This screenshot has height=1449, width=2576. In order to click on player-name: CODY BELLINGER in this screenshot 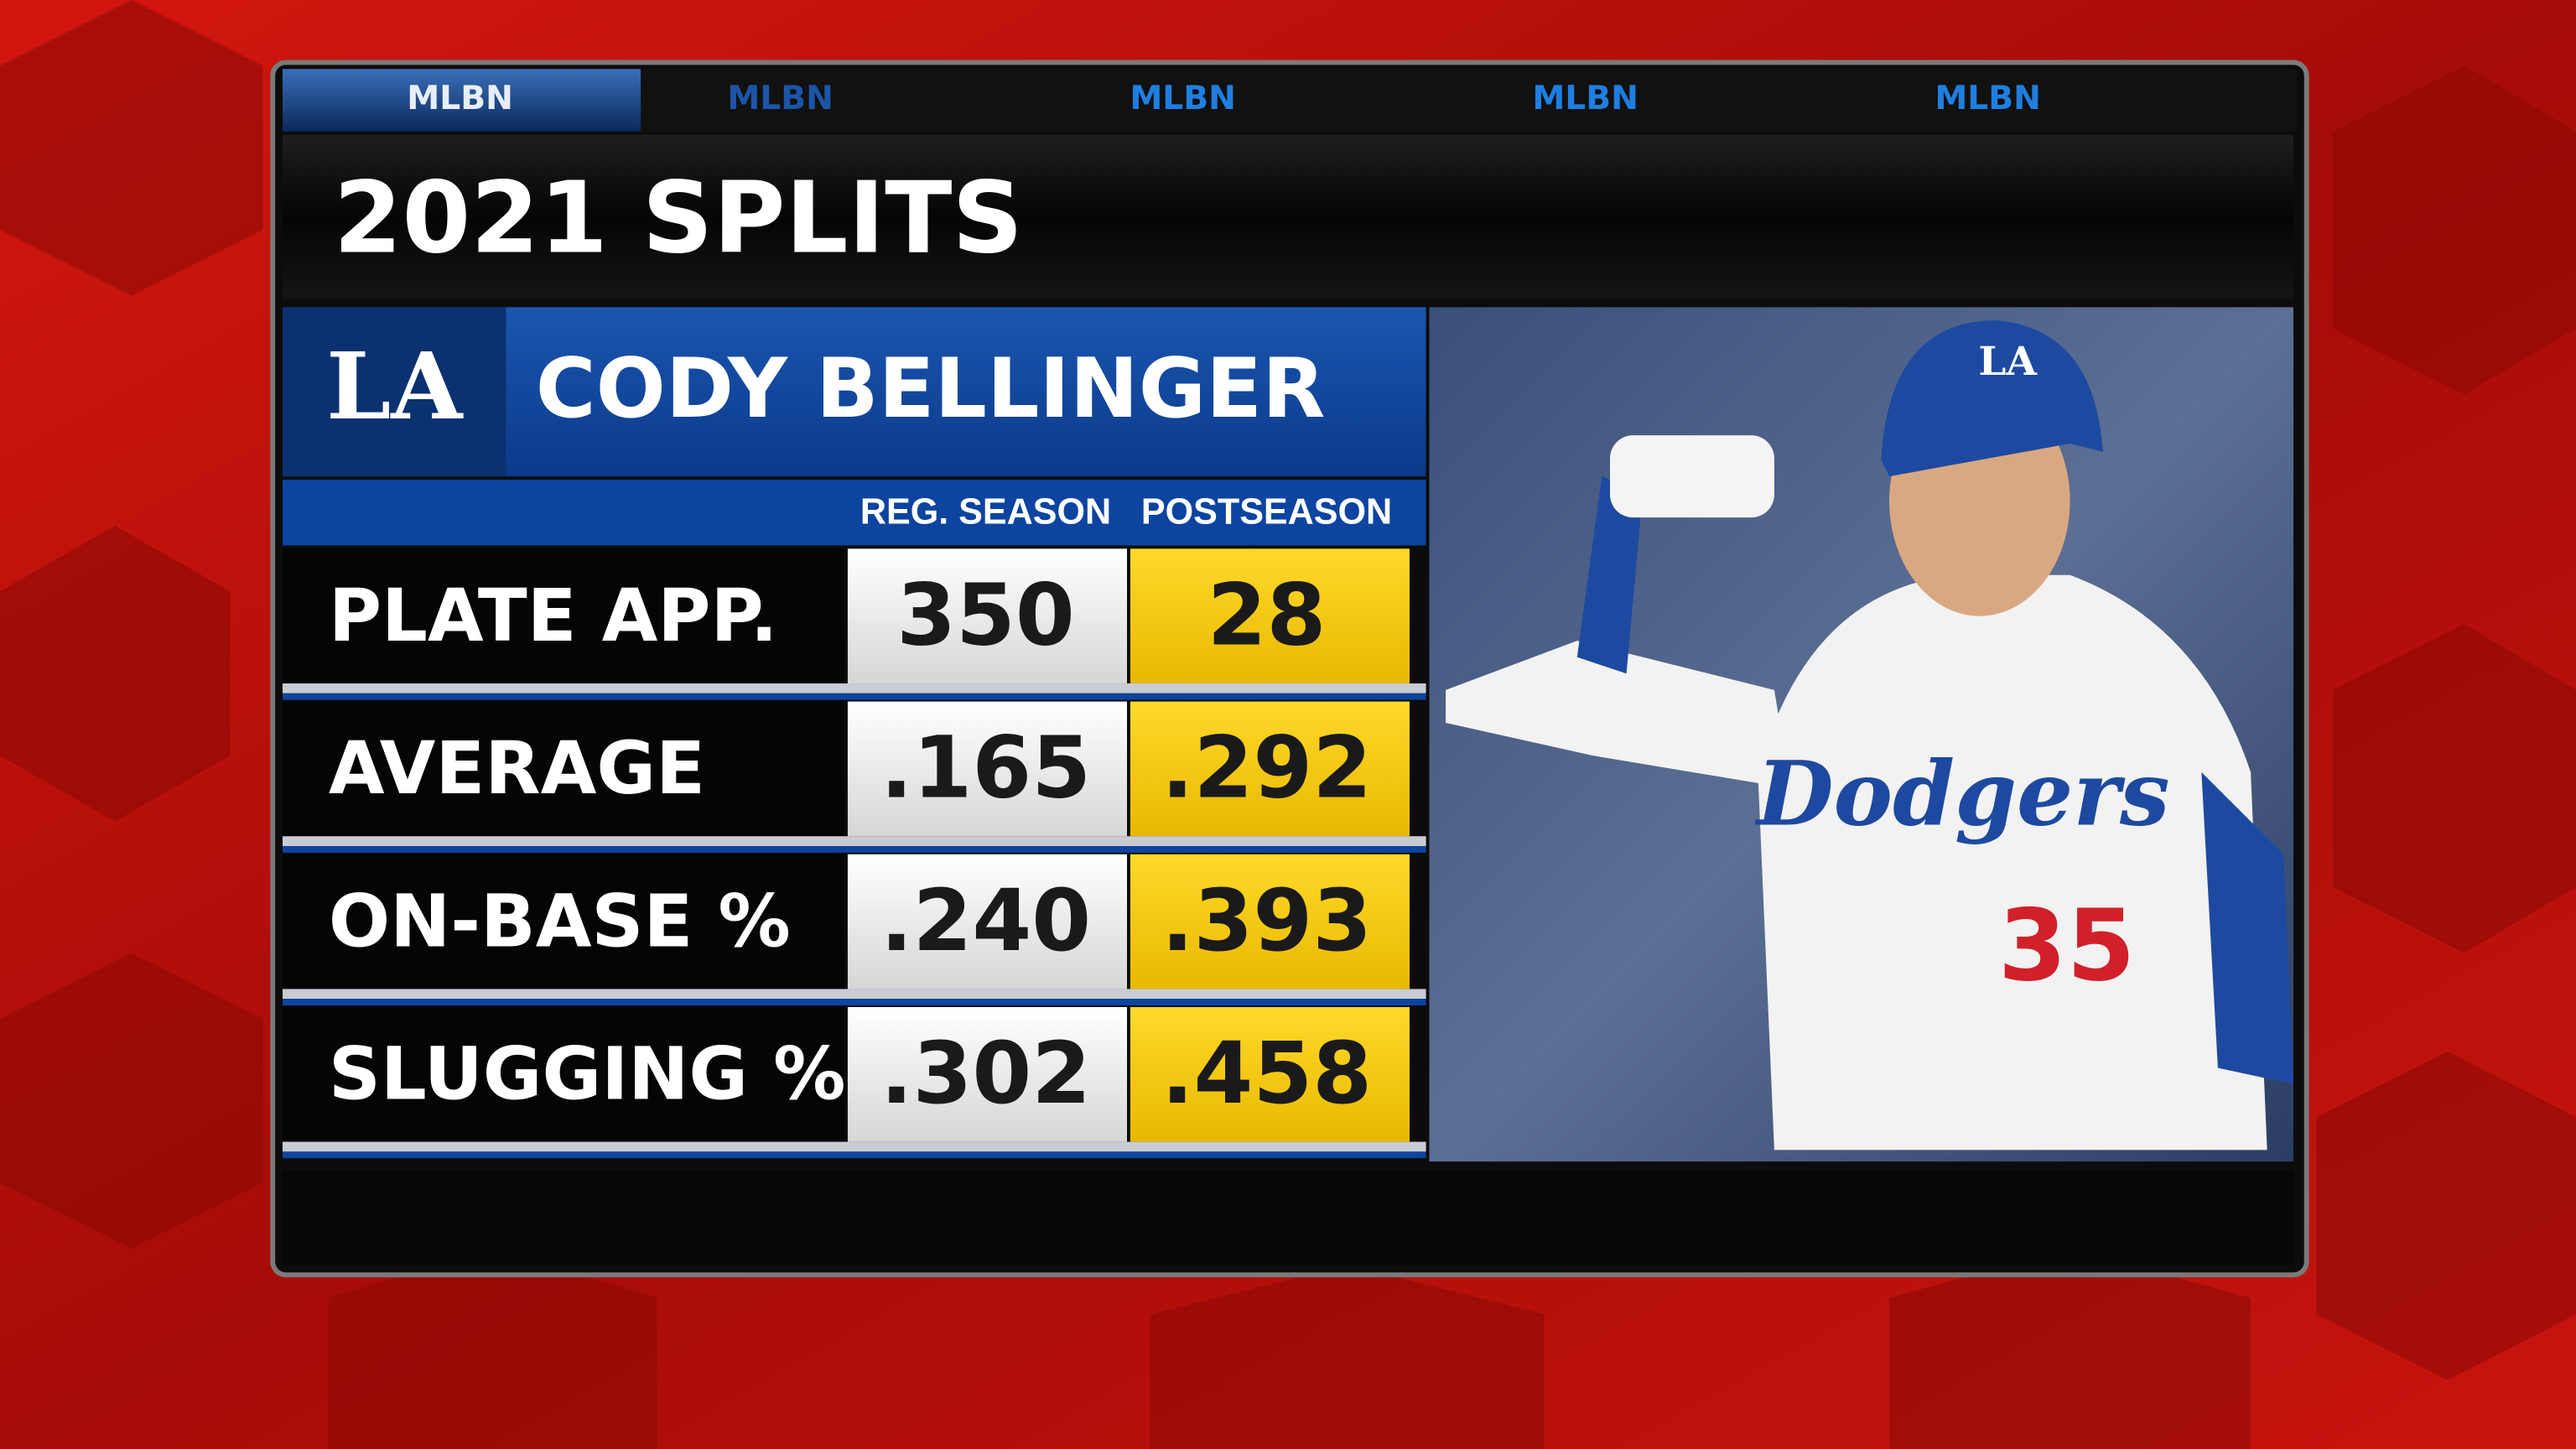, I will do `click(931, 389)`.